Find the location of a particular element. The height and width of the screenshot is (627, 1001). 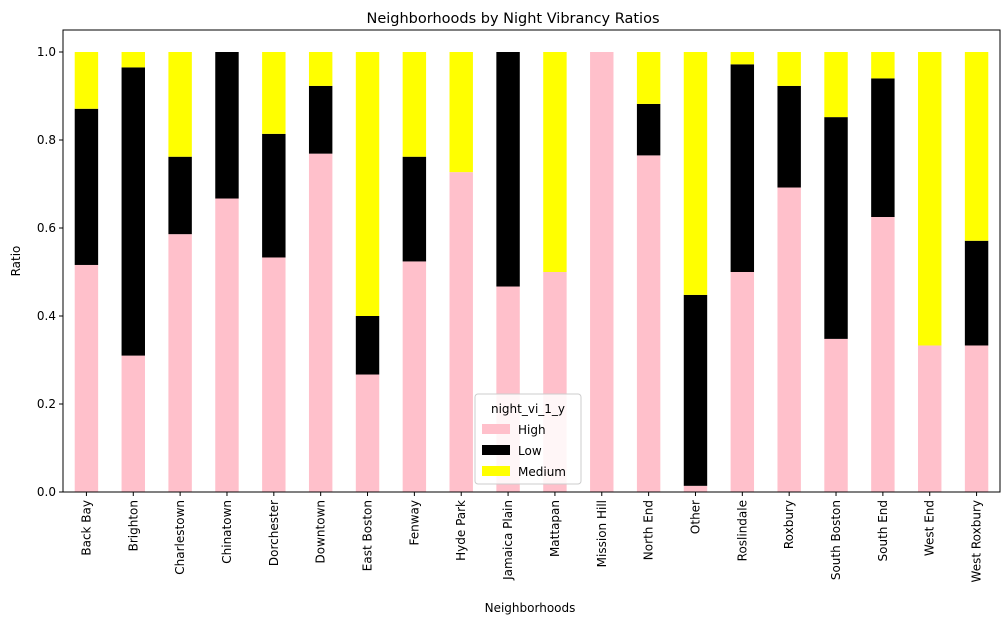

y-axis-label: Ratio is located at coordinates (16, 261).